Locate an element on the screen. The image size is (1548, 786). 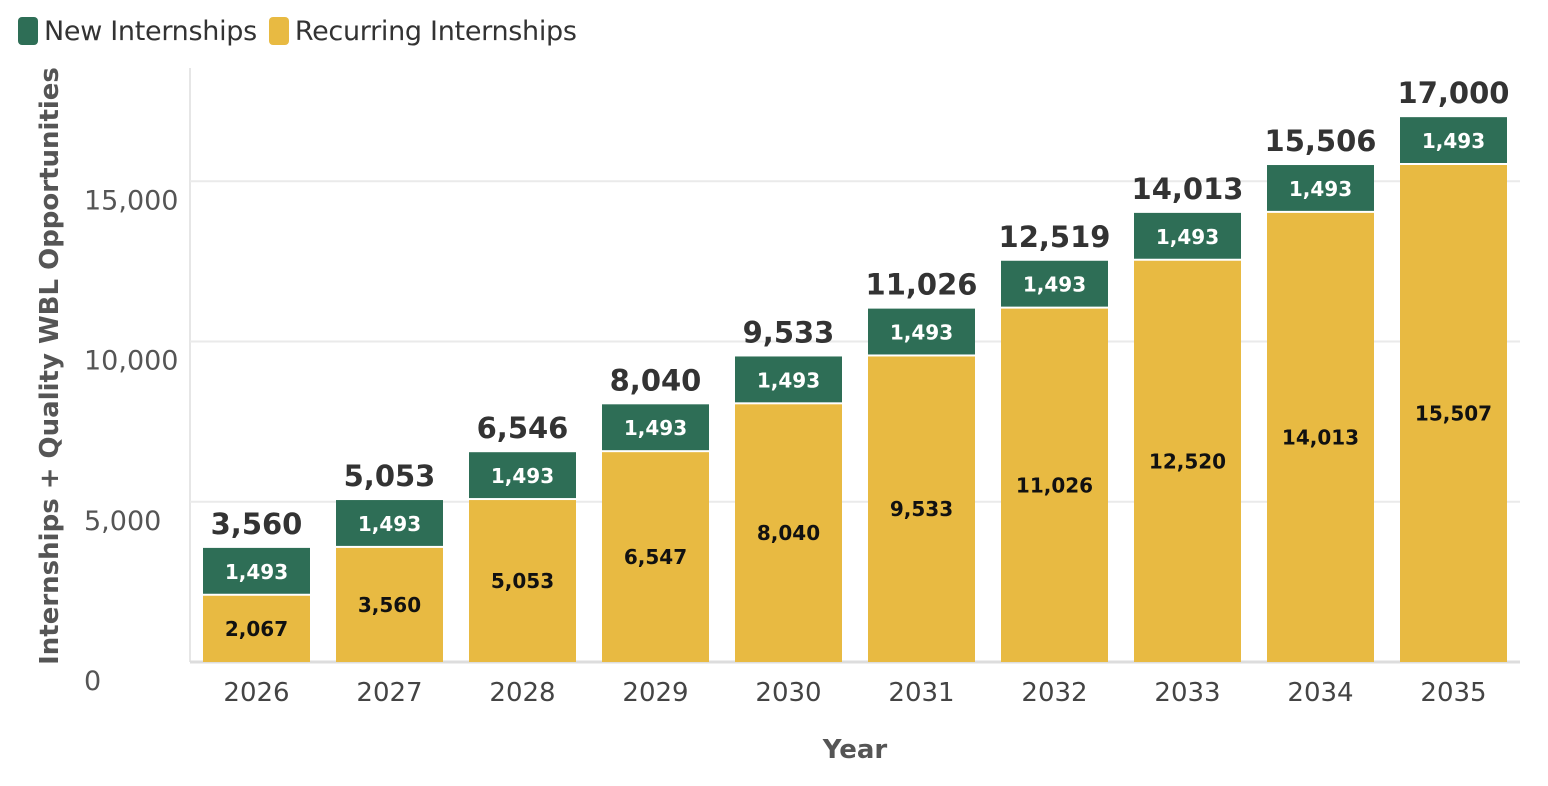
total-label: 5,053 is located at coordinates (390, 476).